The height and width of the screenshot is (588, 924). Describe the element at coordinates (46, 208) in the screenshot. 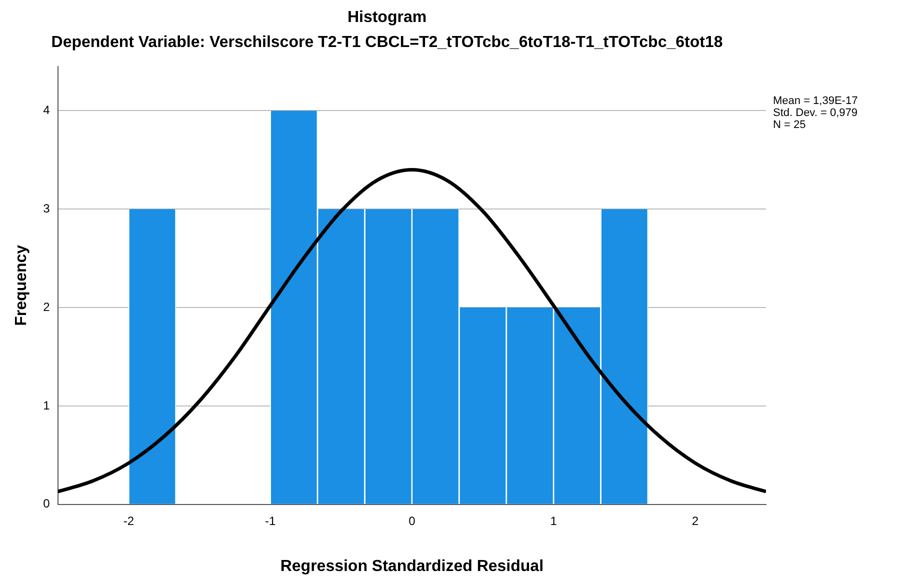

I see `y-tick-label: 3` at that location.